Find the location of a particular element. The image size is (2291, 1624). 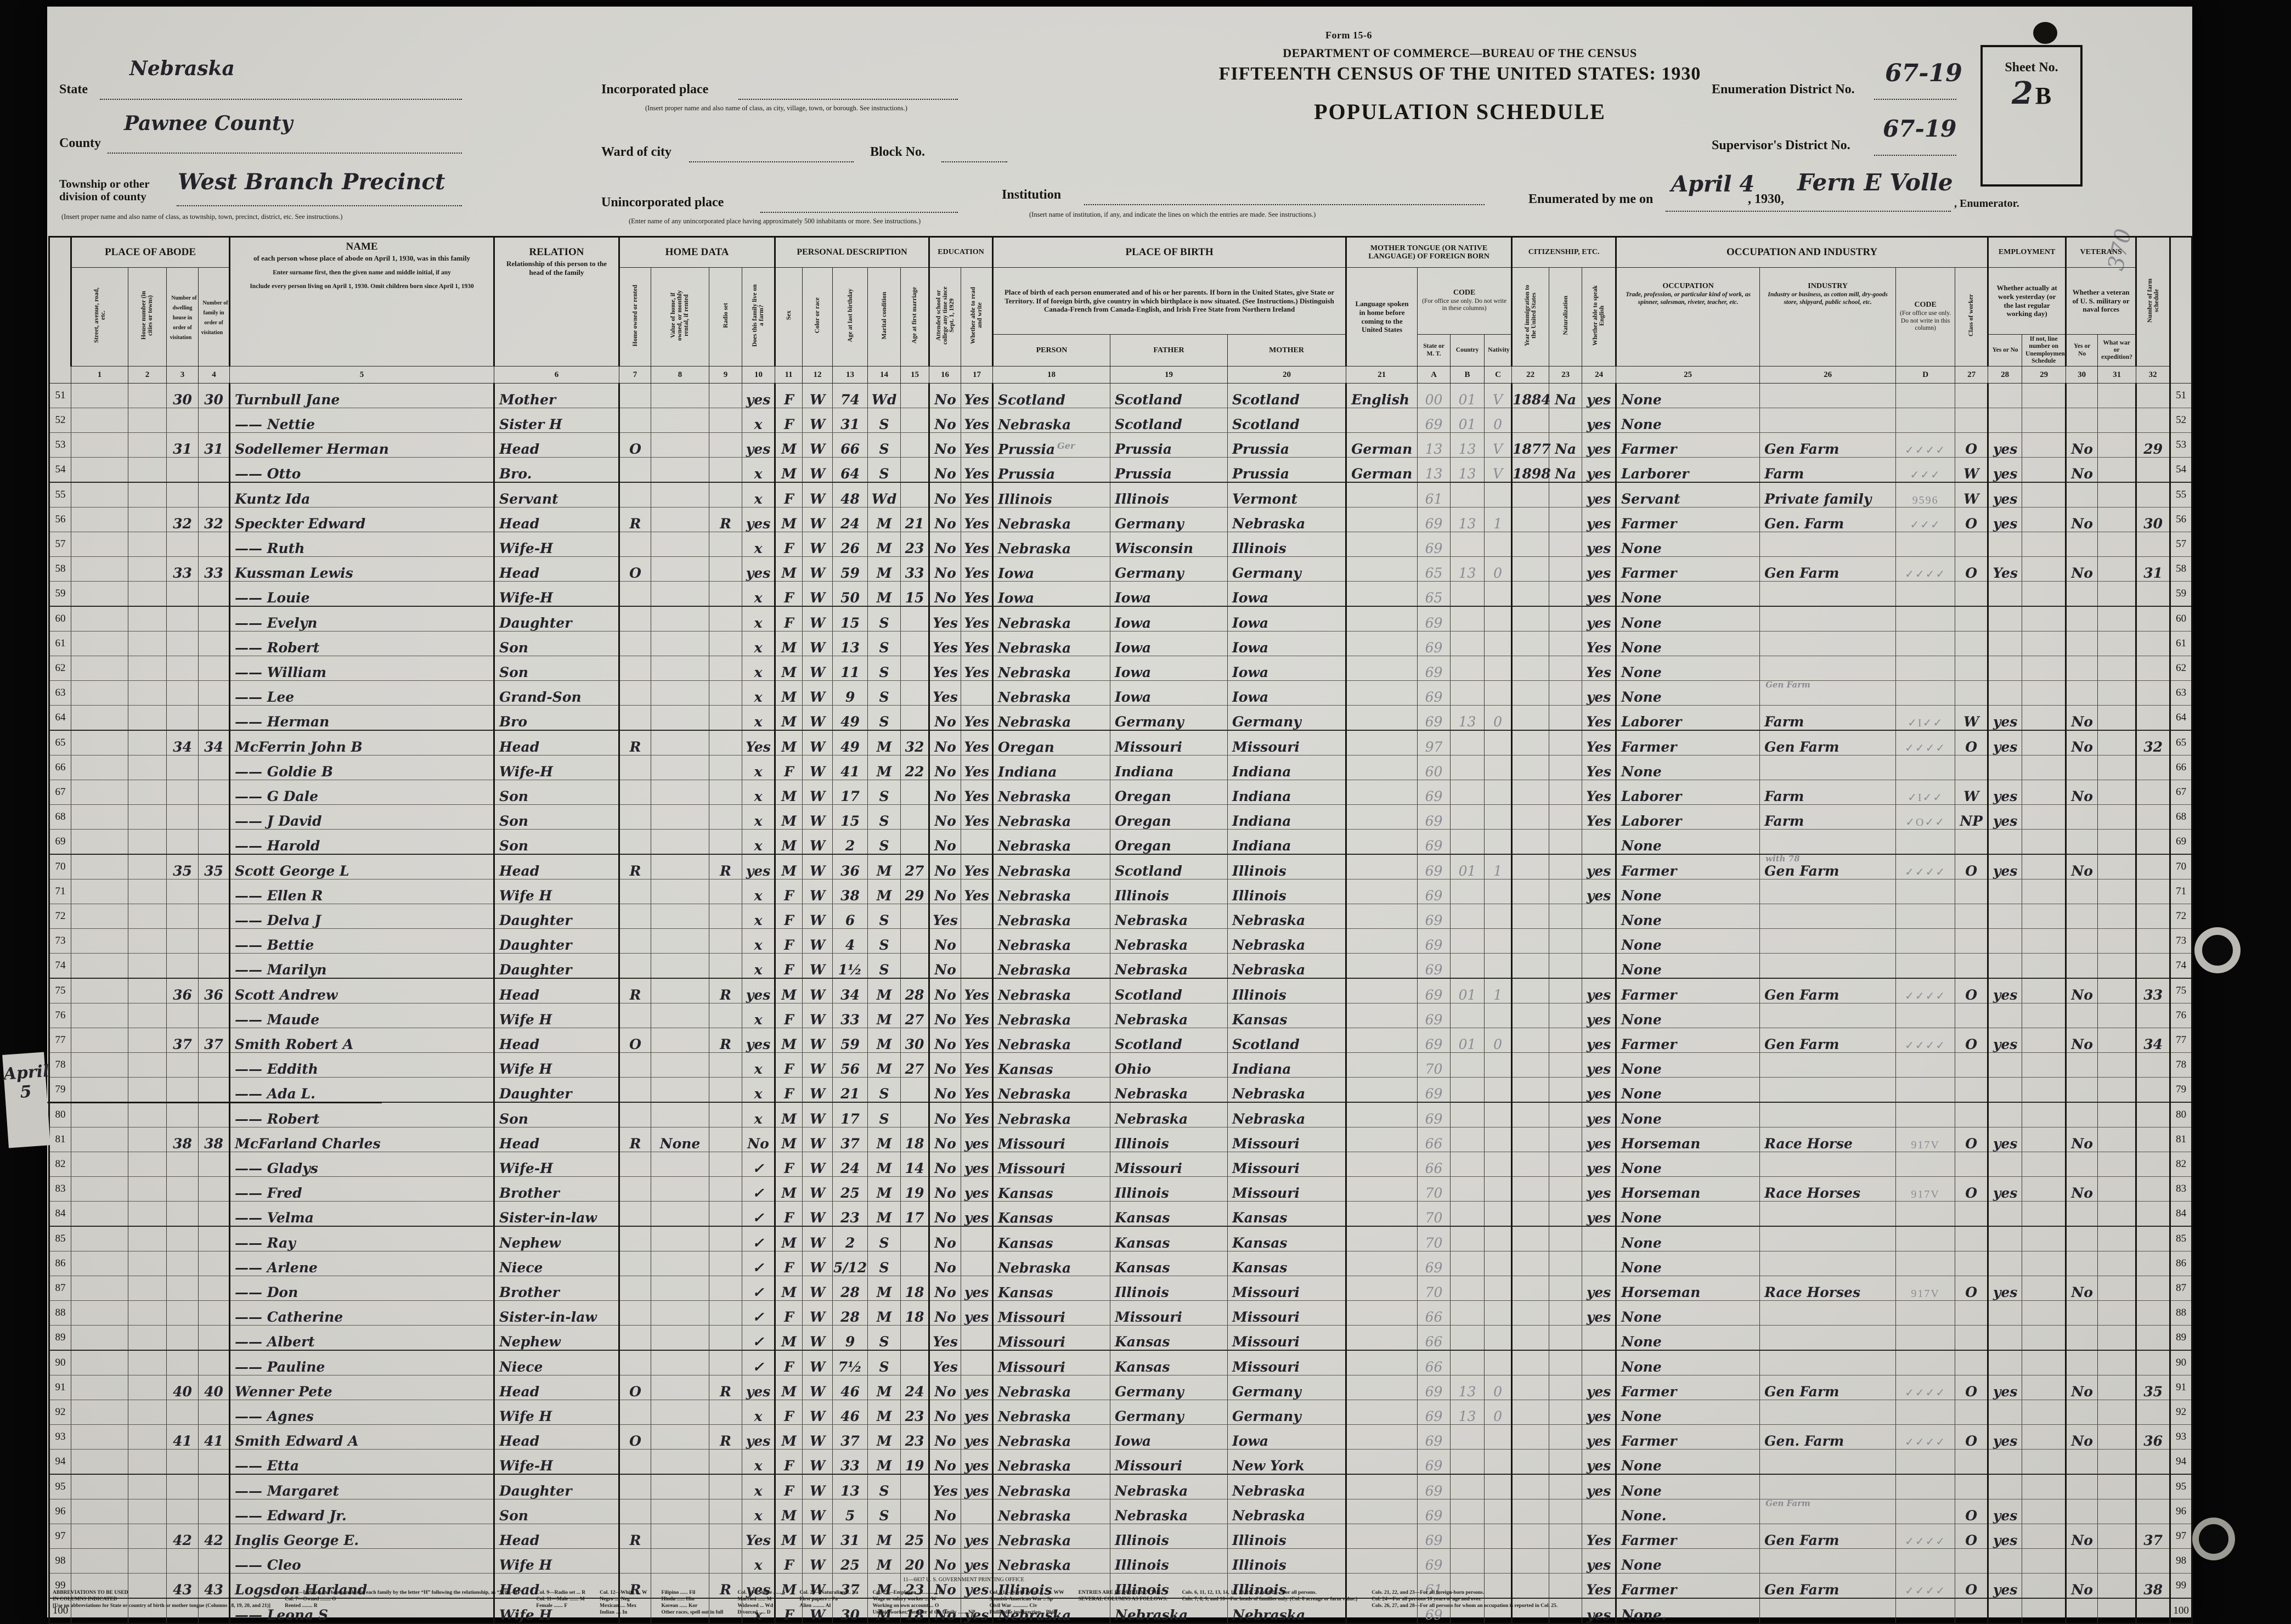

col-2-header: House number (in cities or towns) is located at coordinates (147, 316).